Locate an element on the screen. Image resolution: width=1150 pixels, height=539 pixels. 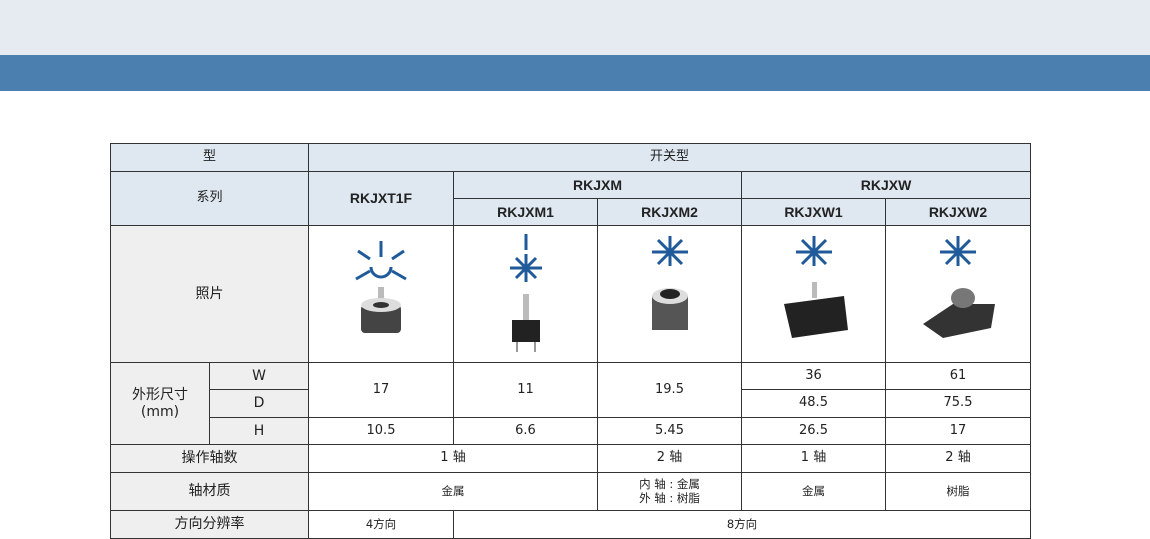
d-label: D is located at coordinates (259, 403).